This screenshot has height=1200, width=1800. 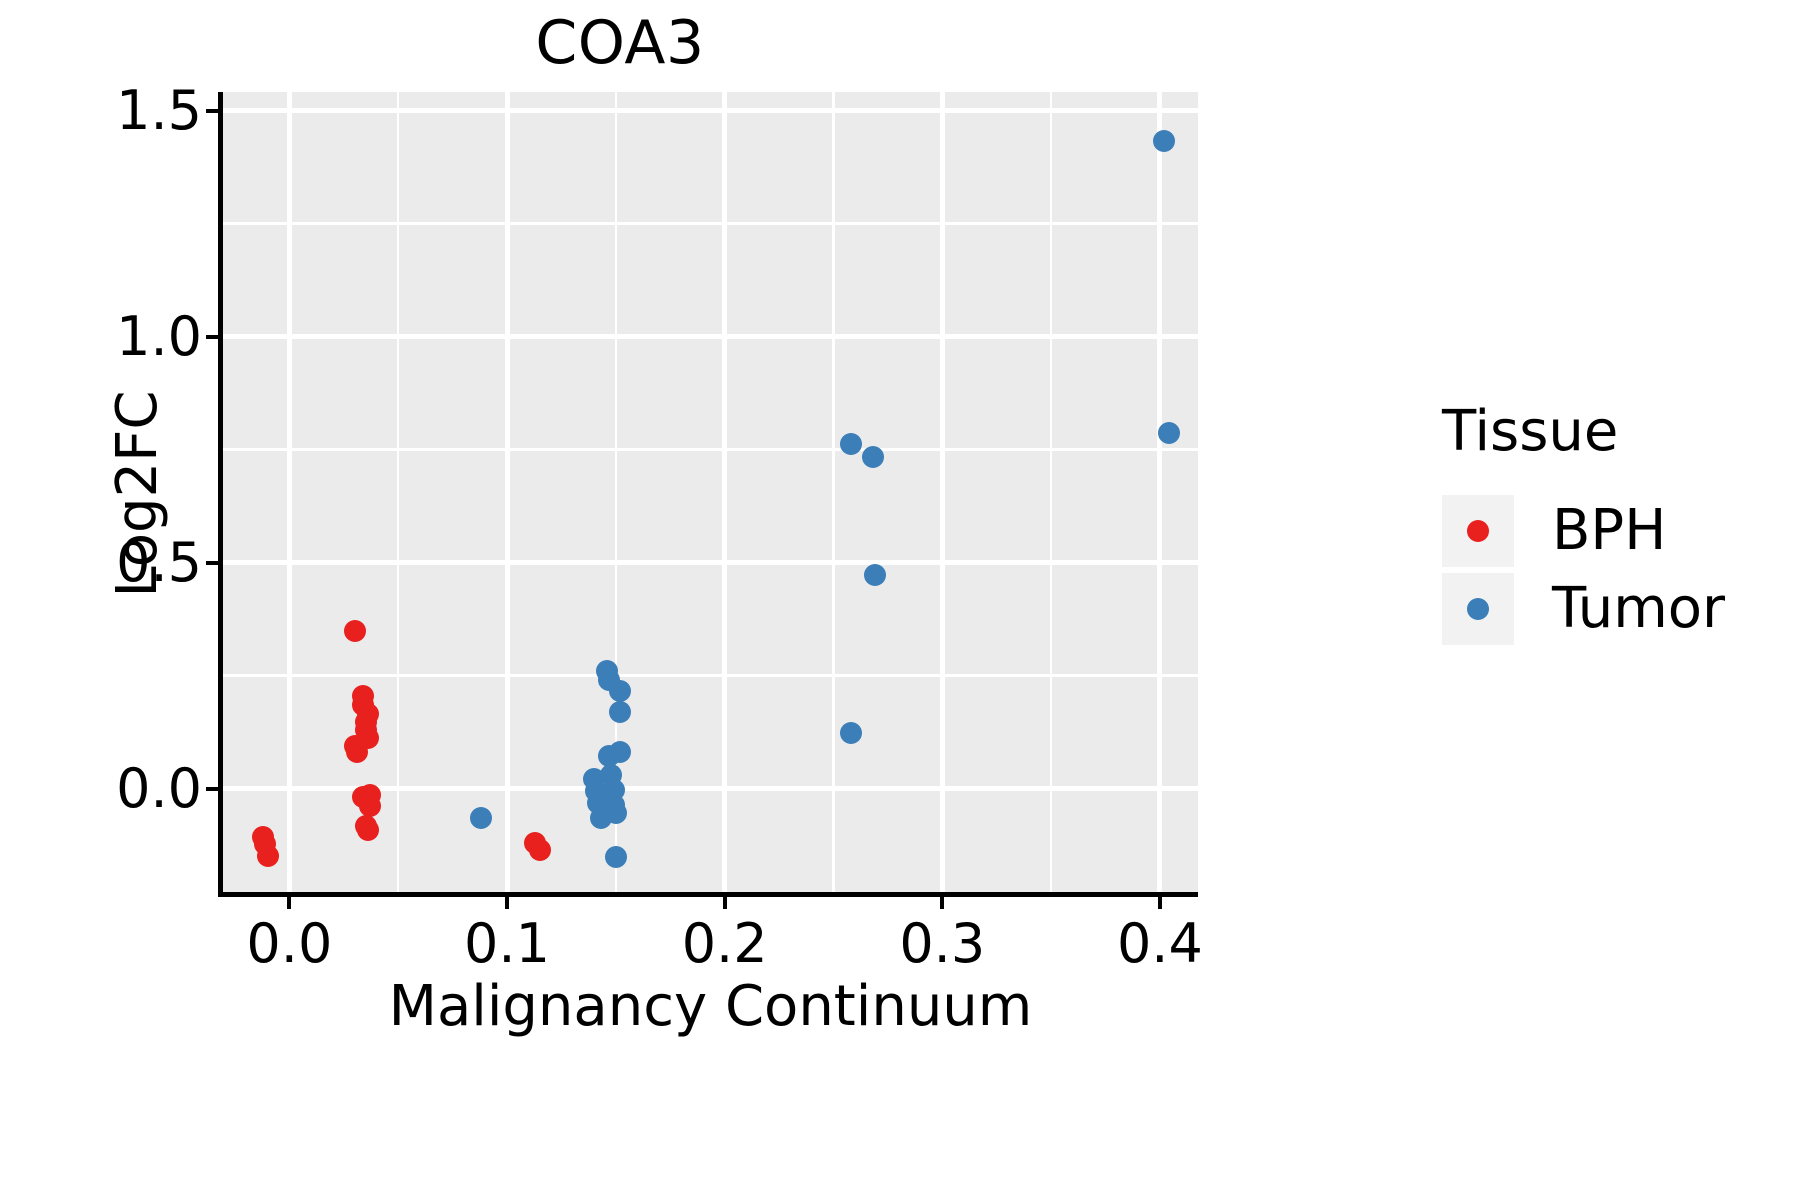 I want to click on x-tick-label: 0.3, so click(x=942, y=943).